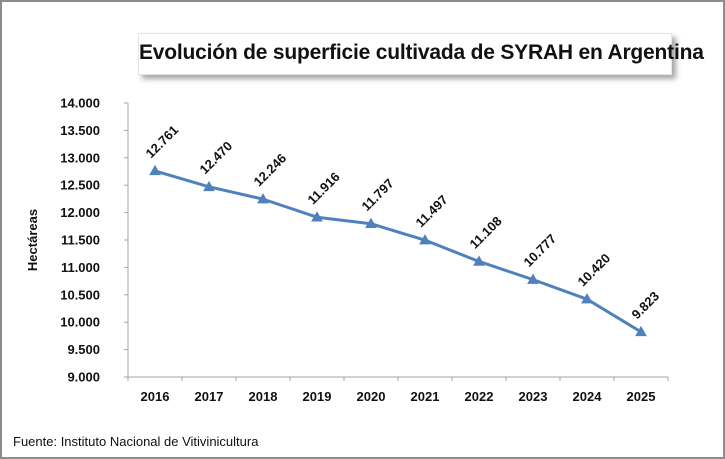  What do you see at coordinates (533, 396) in the screenshot?
I see `x-tick-label: 2023` at bounding box center [533, 396].